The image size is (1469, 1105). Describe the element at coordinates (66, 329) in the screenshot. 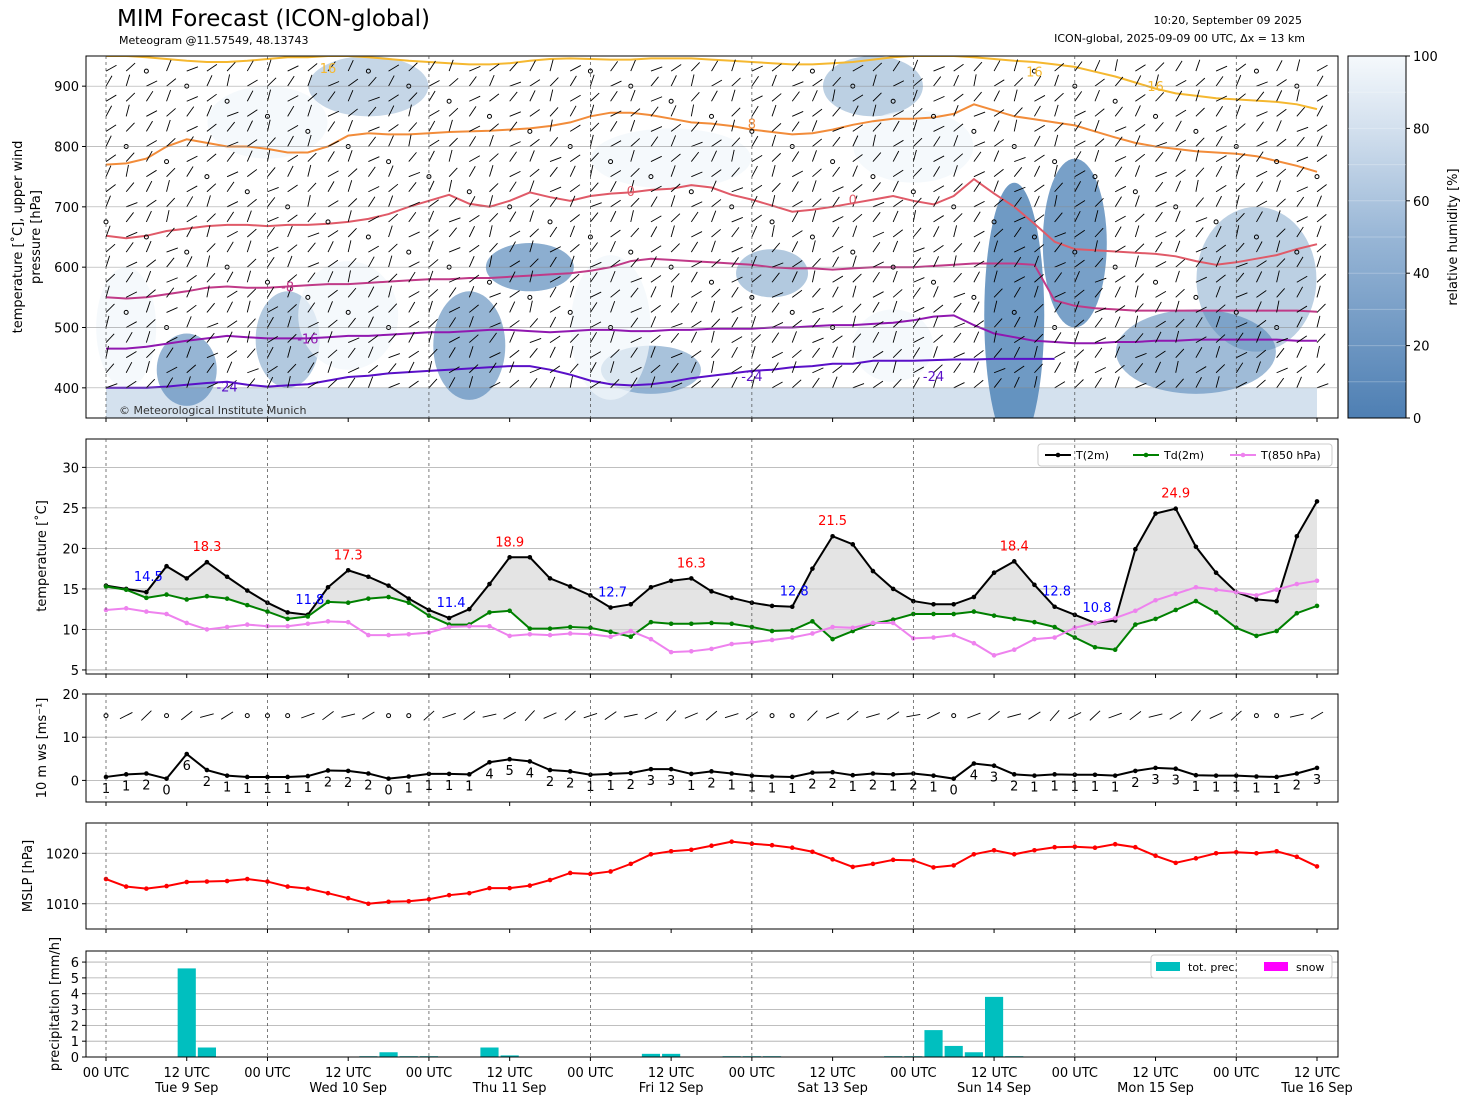

I see `y-tick-label: 500` at that location.